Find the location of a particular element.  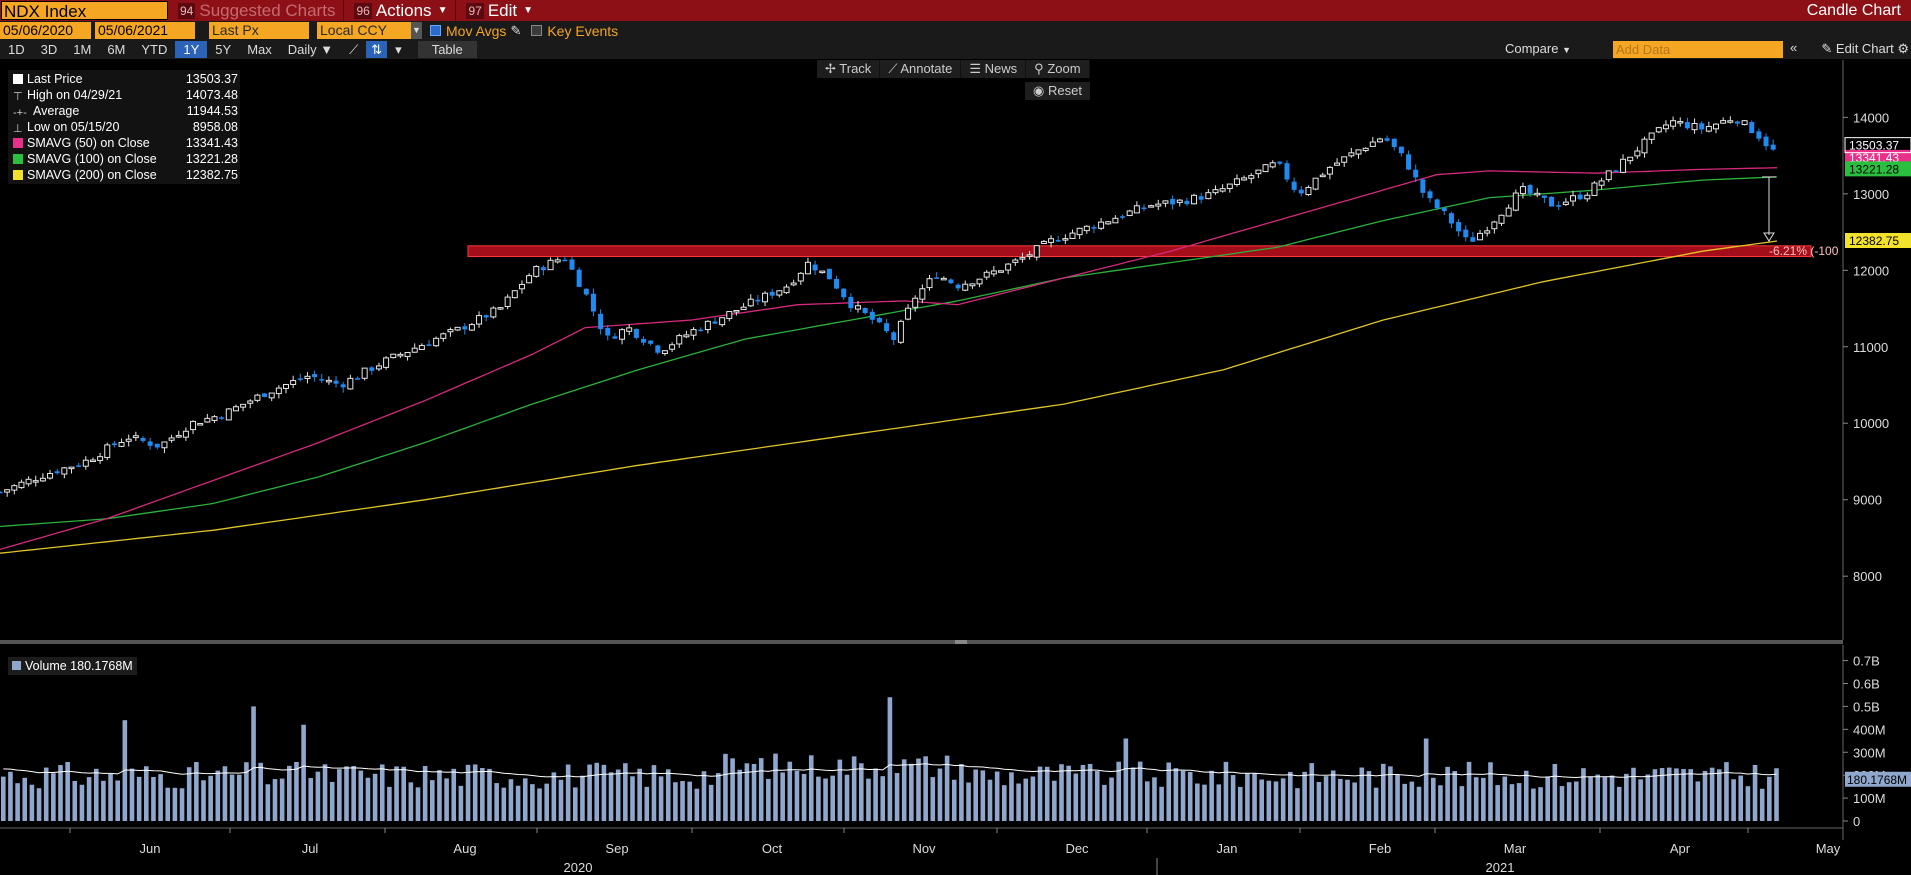

period-max: Max is located at coordinates (259, 49).